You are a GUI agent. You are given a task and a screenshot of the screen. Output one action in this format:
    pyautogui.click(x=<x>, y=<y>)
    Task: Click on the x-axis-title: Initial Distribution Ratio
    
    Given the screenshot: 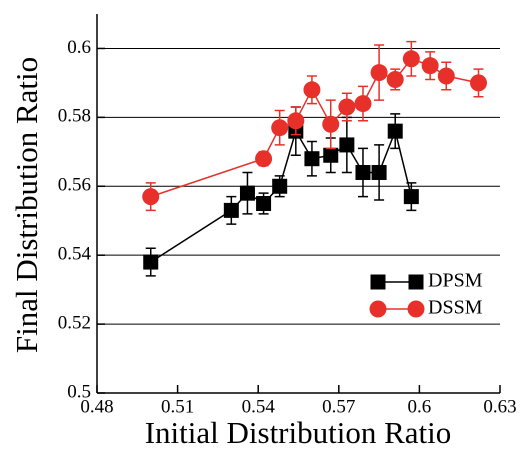 What is the action you would take?
    pyautogui.click(x=298, y=432)
    